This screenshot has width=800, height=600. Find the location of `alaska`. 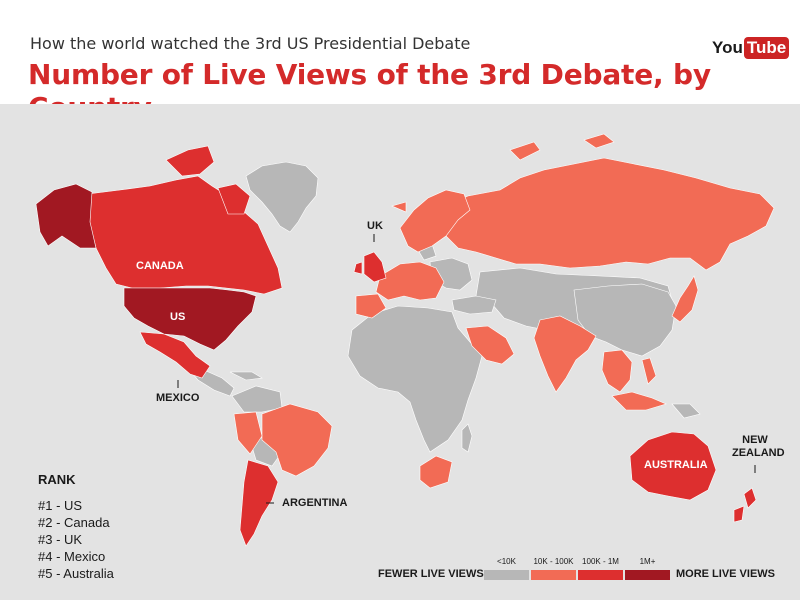

alaska is located at coordinates (66, 216).